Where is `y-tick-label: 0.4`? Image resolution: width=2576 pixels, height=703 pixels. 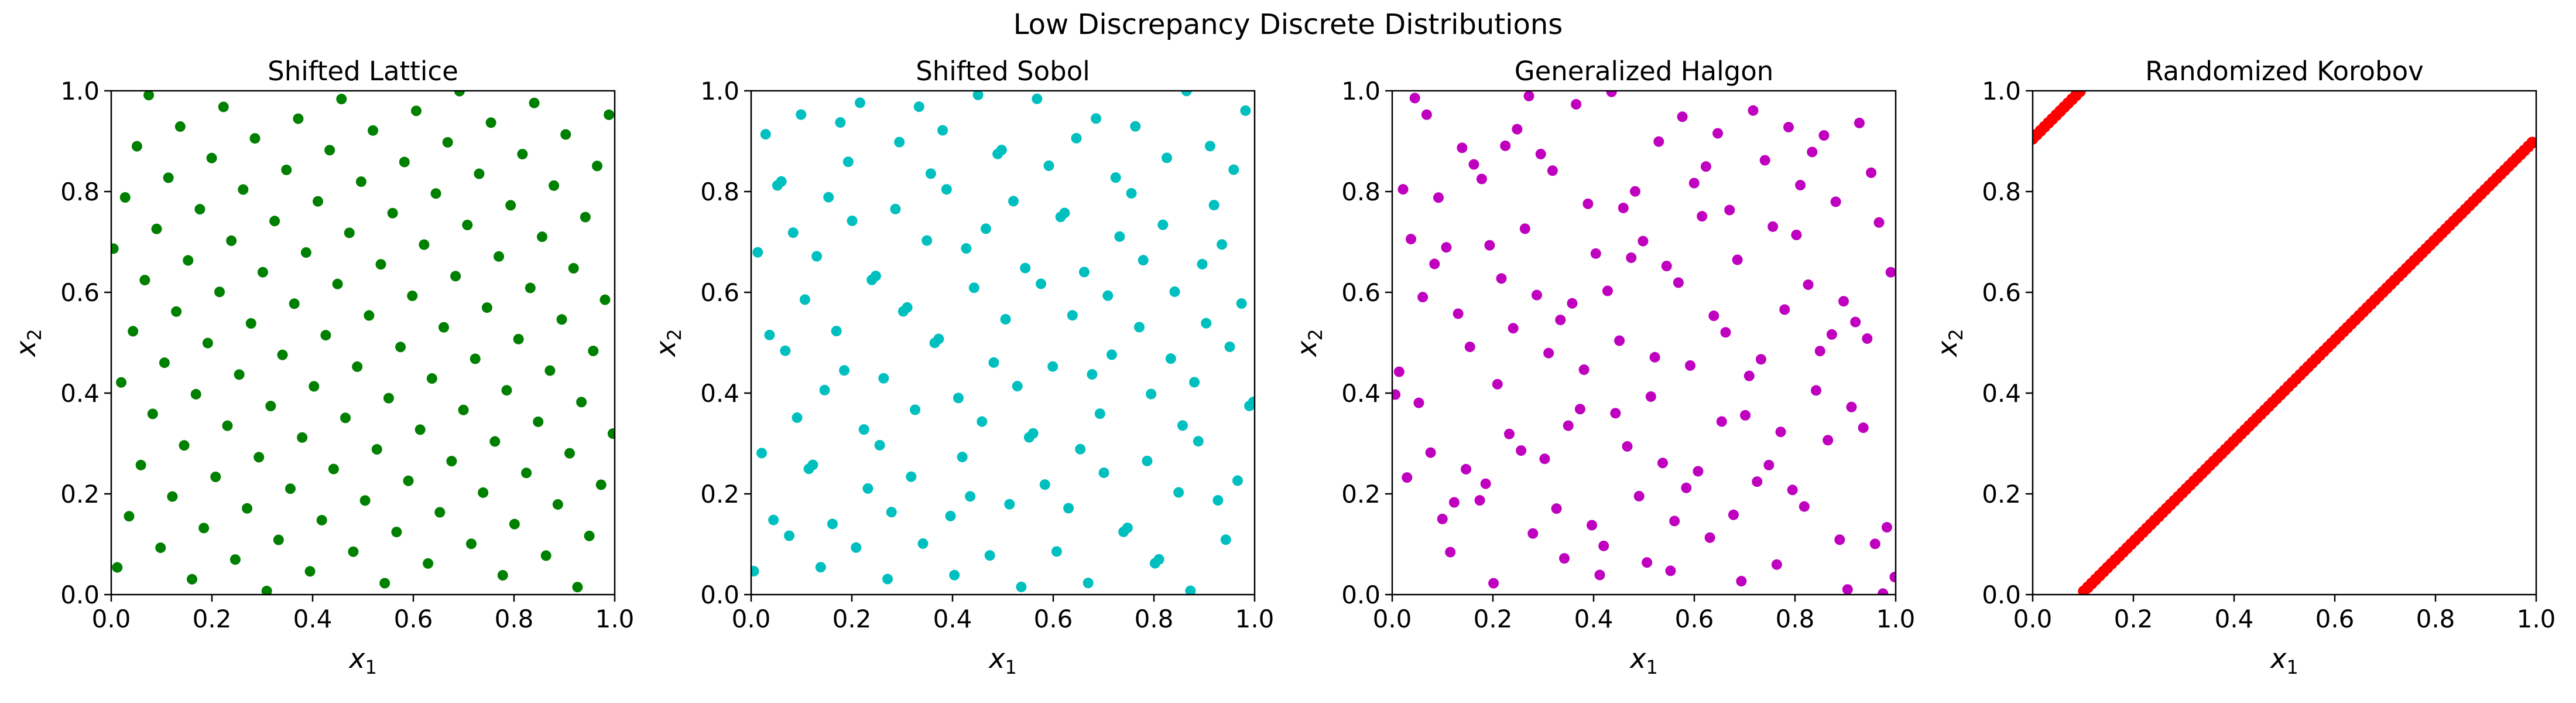 y-tick-label: 0.4 is located at coordinates (719, 393).